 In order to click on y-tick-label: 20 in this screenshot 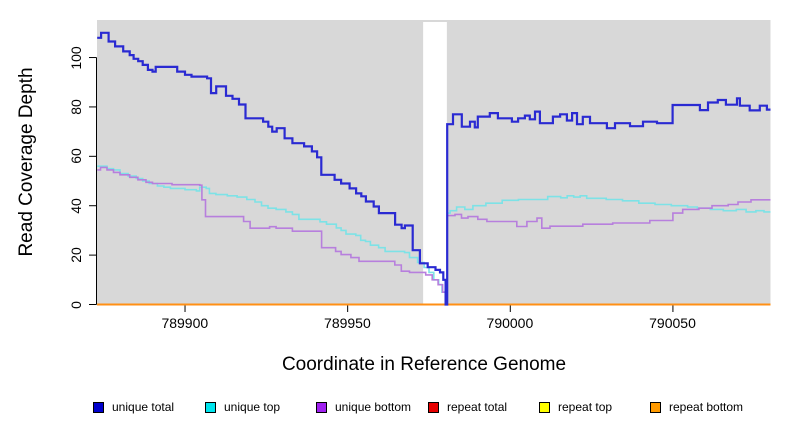, I will do `click(76, 255)`.